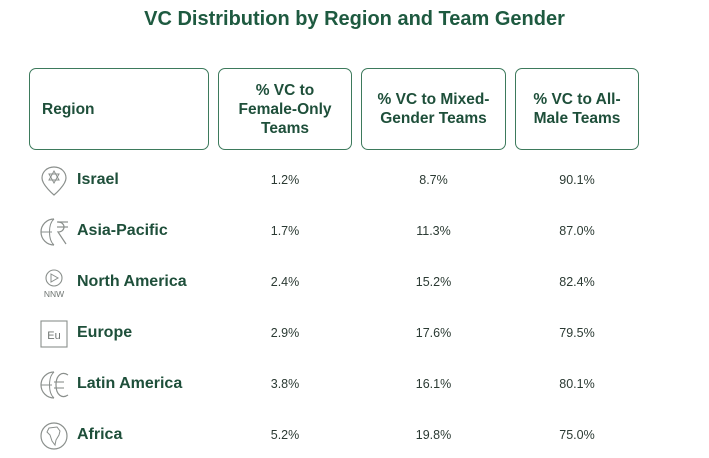  I want to click on eu-label: Eu, so click(53, 336).